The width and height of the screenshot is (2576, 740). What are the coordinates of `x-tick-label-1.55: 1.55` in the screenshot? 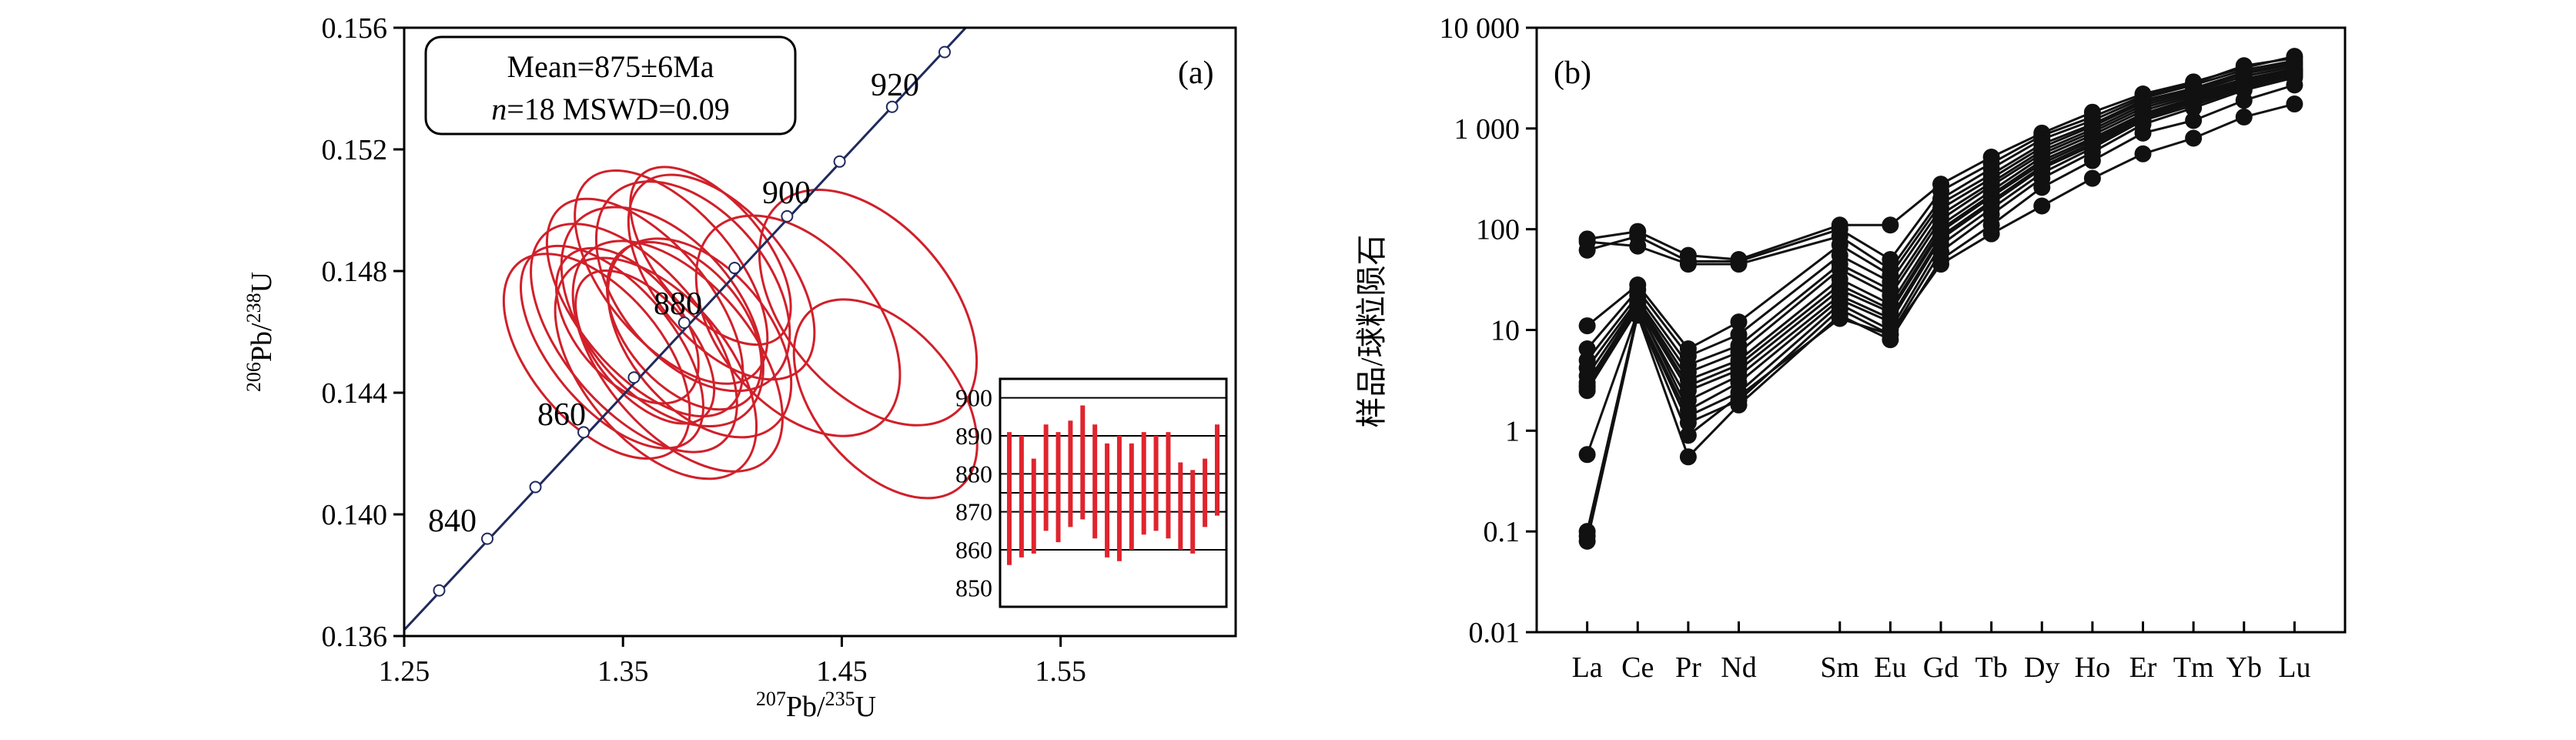 It's located at (1060, 671).